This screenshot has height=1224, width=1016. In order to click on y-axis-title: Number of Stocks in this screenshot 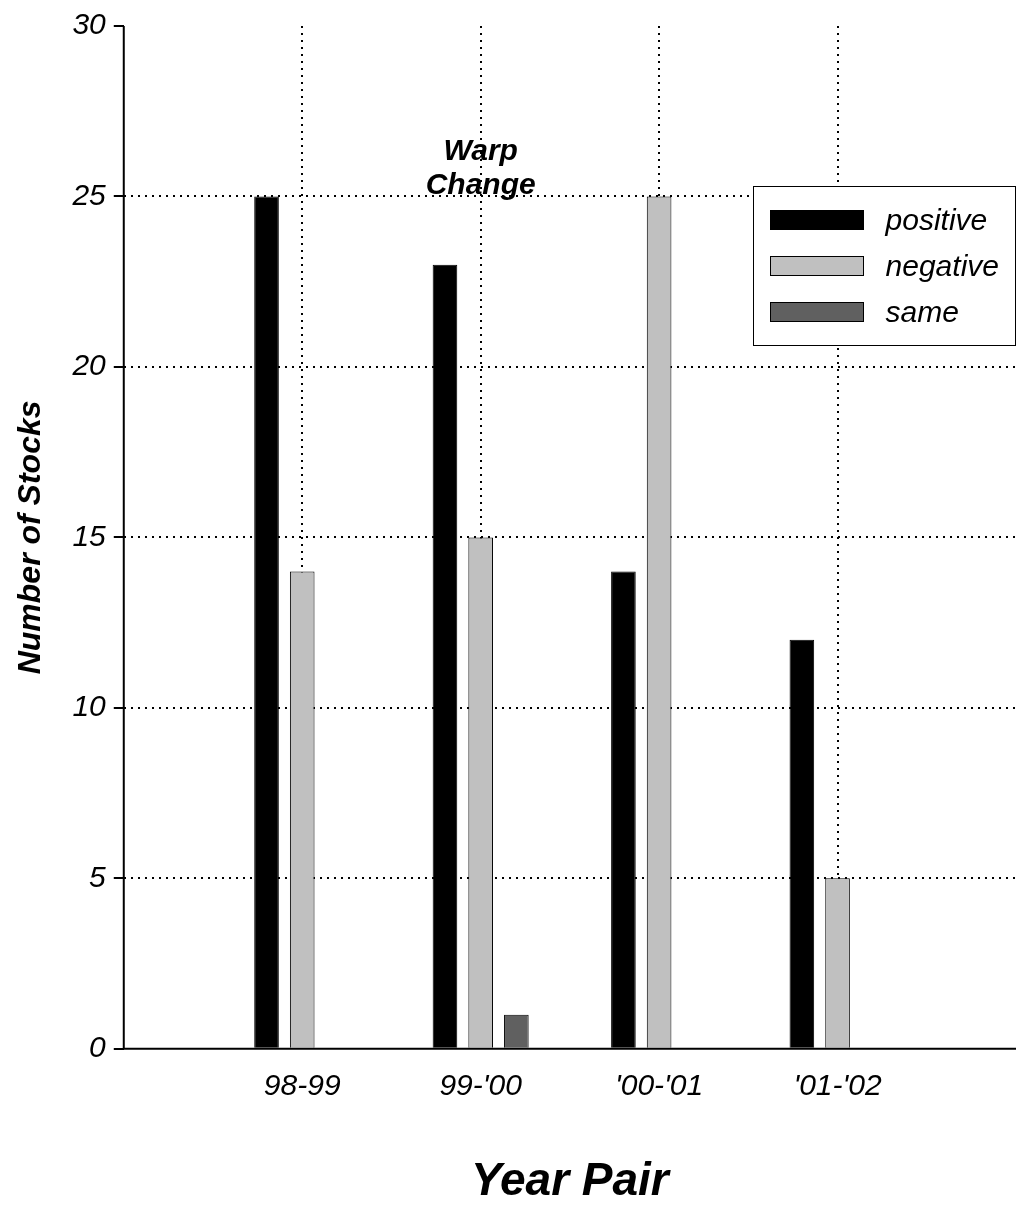, I will do `click(29, 537)`.